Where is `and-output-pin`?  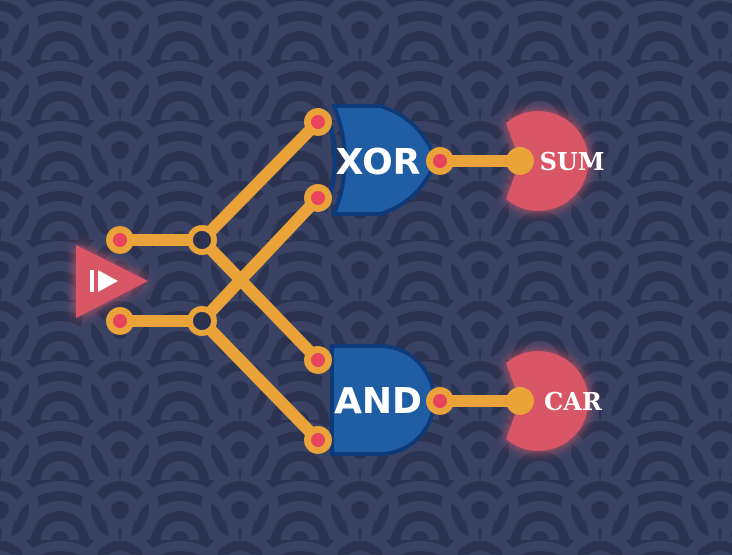
and-output-pin is located at coordinates (440, 401).